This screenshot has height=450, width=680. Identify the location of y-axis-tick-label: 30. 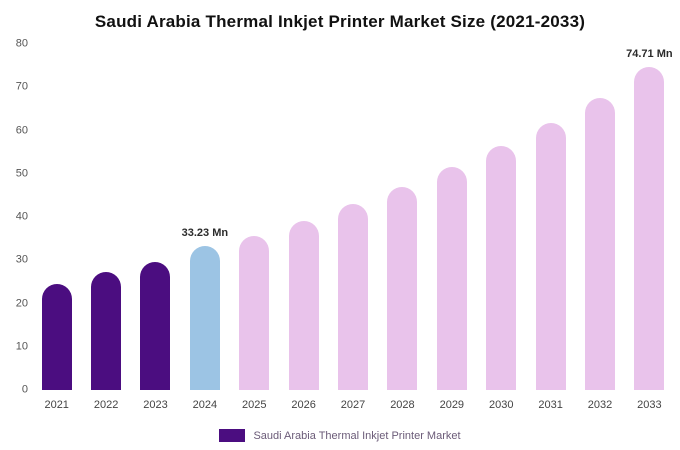
(21, 259).